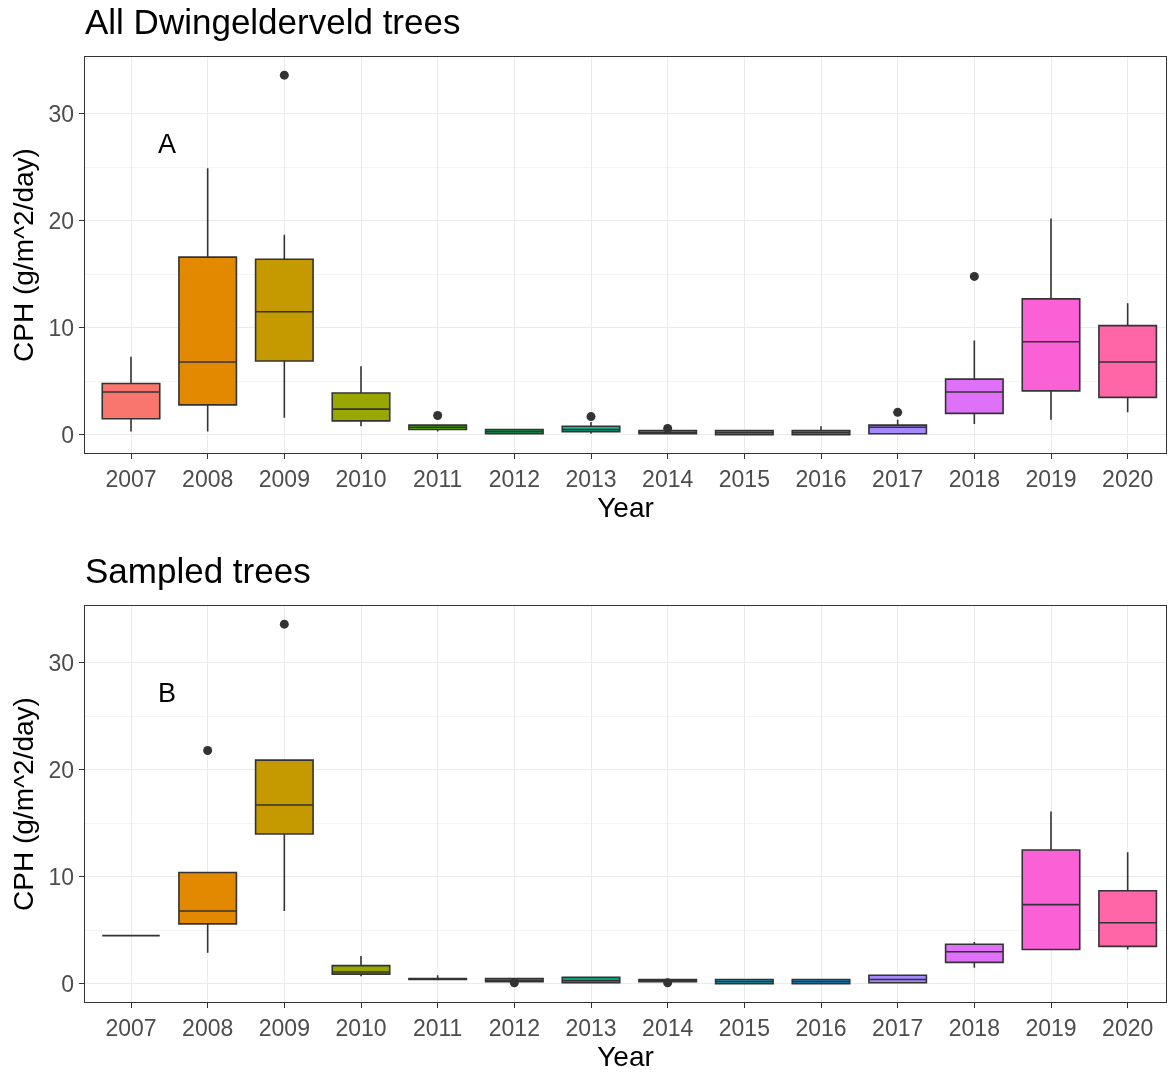 The height and width of the screenshot is (1078, 1170). Describe the element at coordinates (273, 22) in the screenshot. I see `chart-title: All Dwingelderveld trees` at that location.